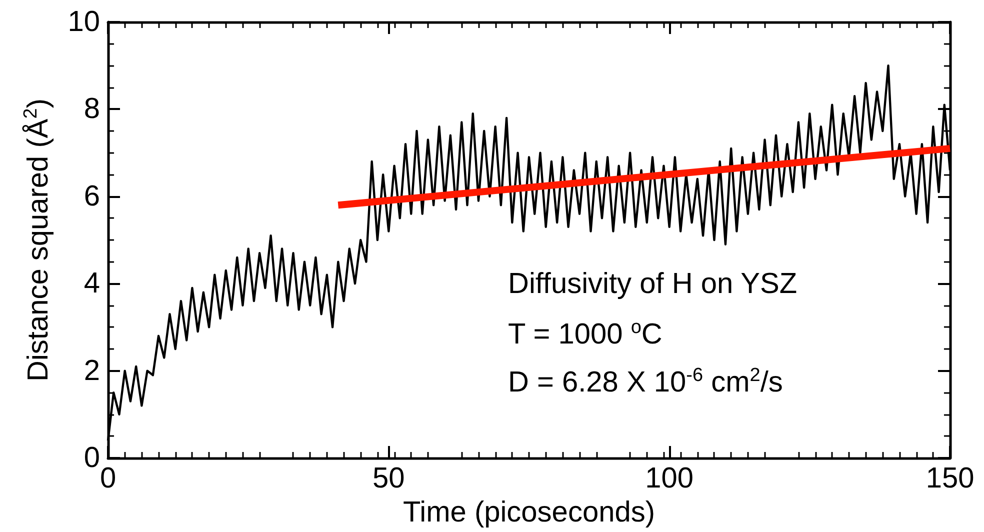 This screenshot has height=532, width=984. Describe the element at coordinates (645, 382) in the screenshot. I see `annotation: D = 6.28 X 10$^{-6}$ cm$^{2}$/s` at that location.